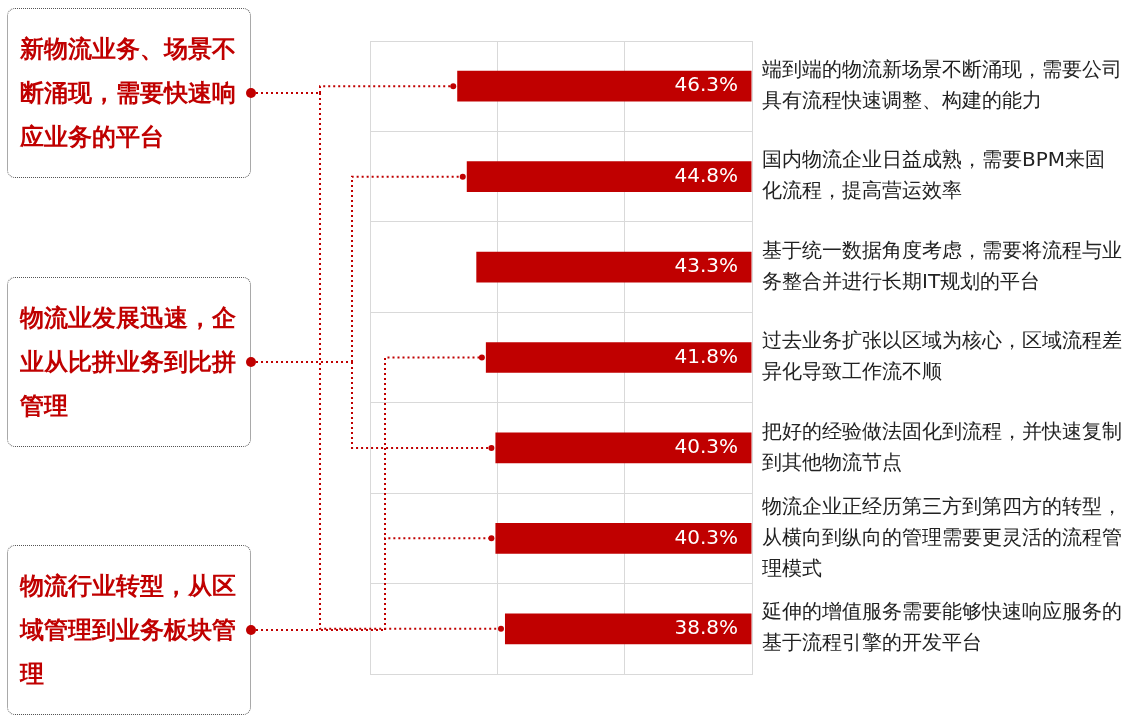 This screenshot has width=1134, height=715. Describe the element at coordinates (942, 536) in the screenshot. I see `y-tick-label: 物流企业正经历第三方到第四方的转型，从横向到纵向的管理需要更灵活的流程管理模式` at that location.